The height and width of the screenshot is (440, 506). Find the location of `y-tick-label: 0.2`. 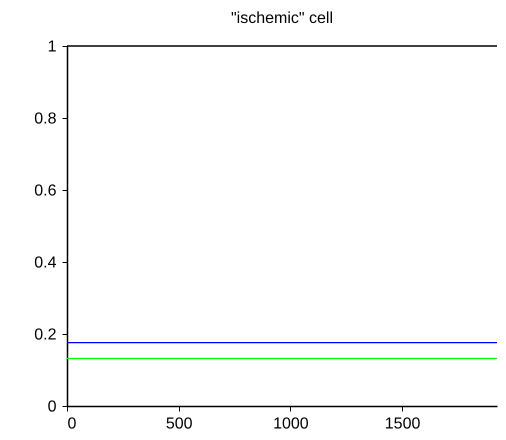

y-tick-label: 0.2 is located at coordinates (45, 335).